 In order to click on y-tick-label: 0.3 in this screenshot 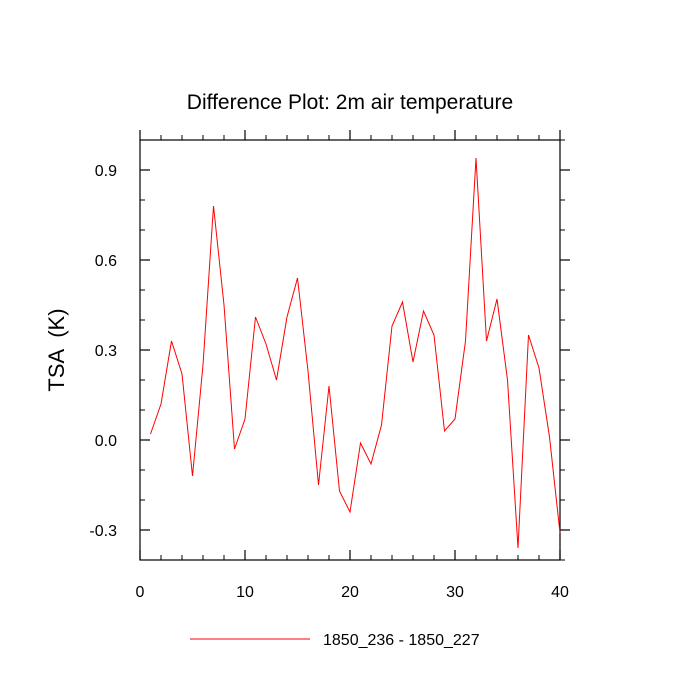, I will do `click(106, 351)`.